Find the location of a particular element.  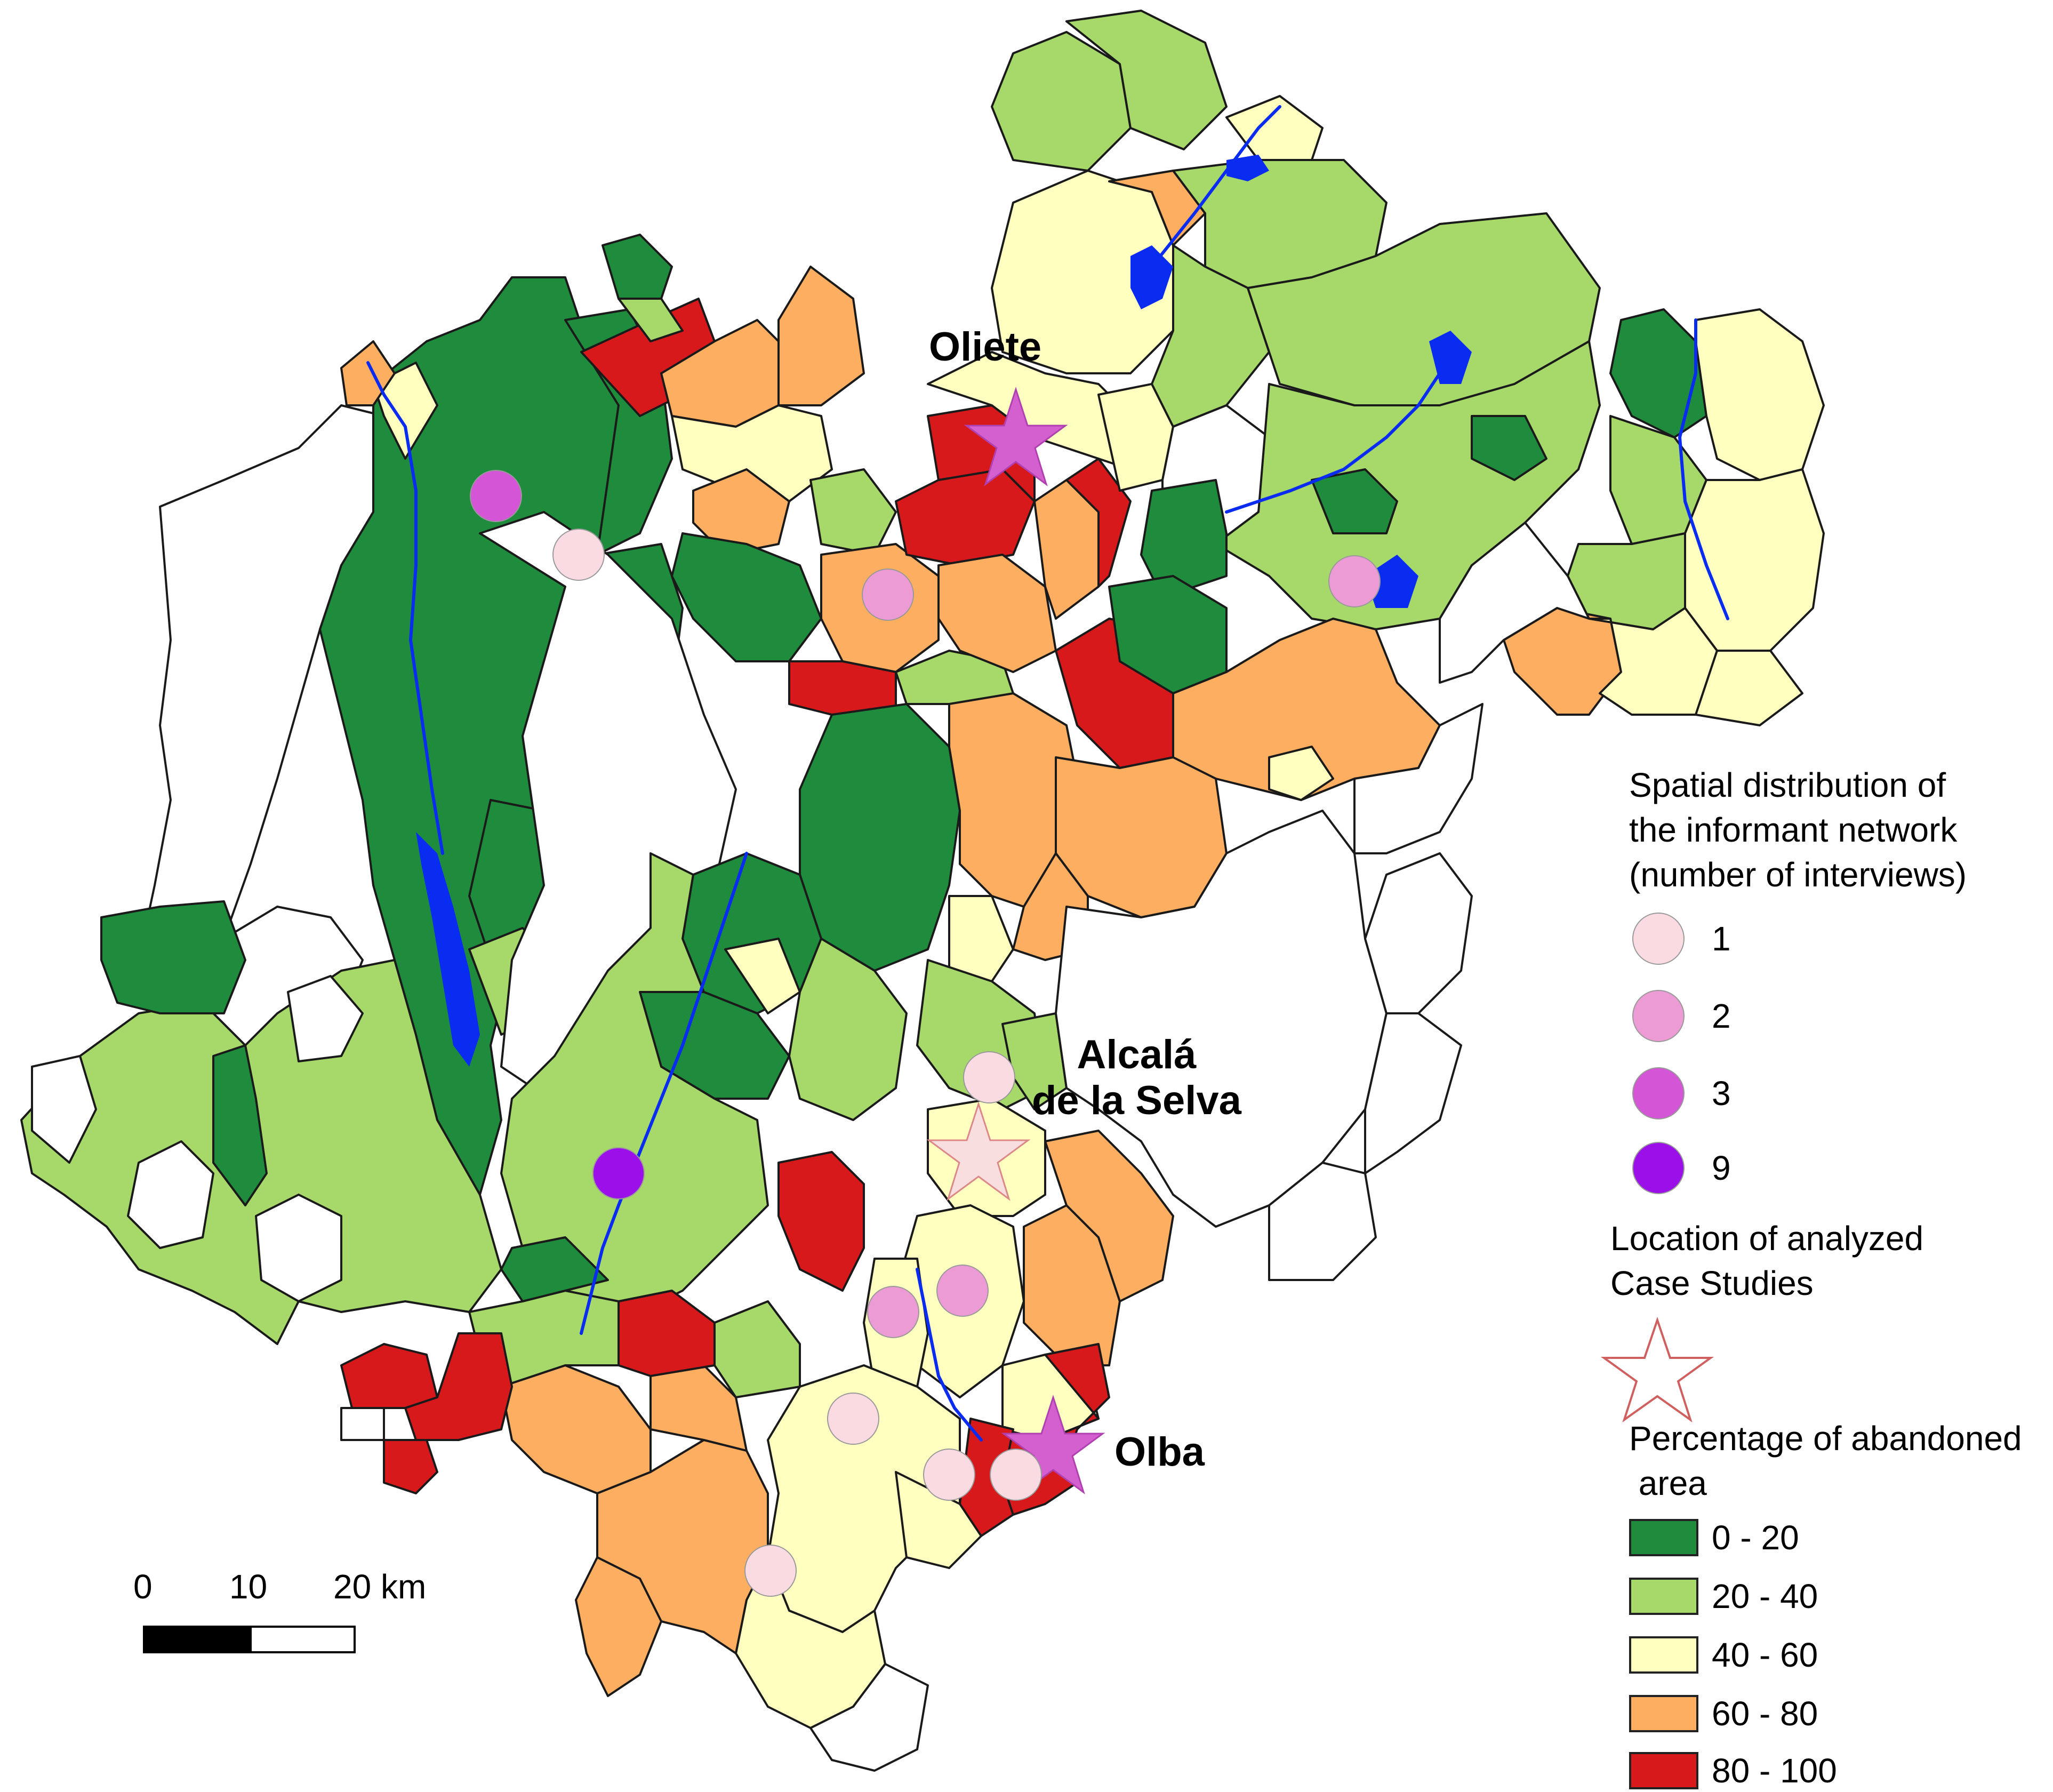

case-study-star-oliete is located at coordinates (1016, 436).